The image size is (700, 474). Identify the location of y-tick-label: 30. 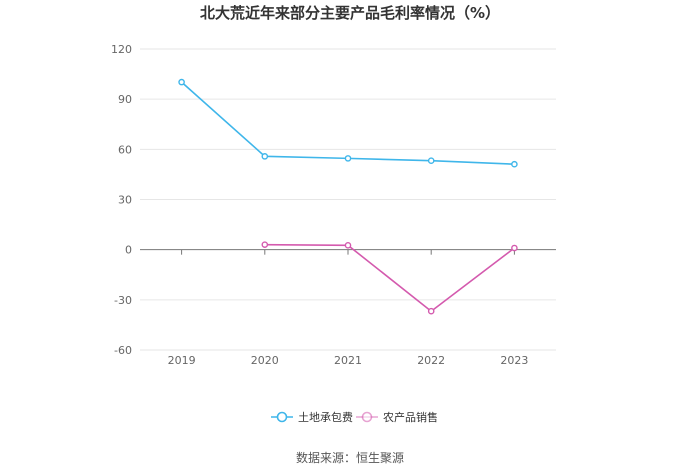
(125, 200).